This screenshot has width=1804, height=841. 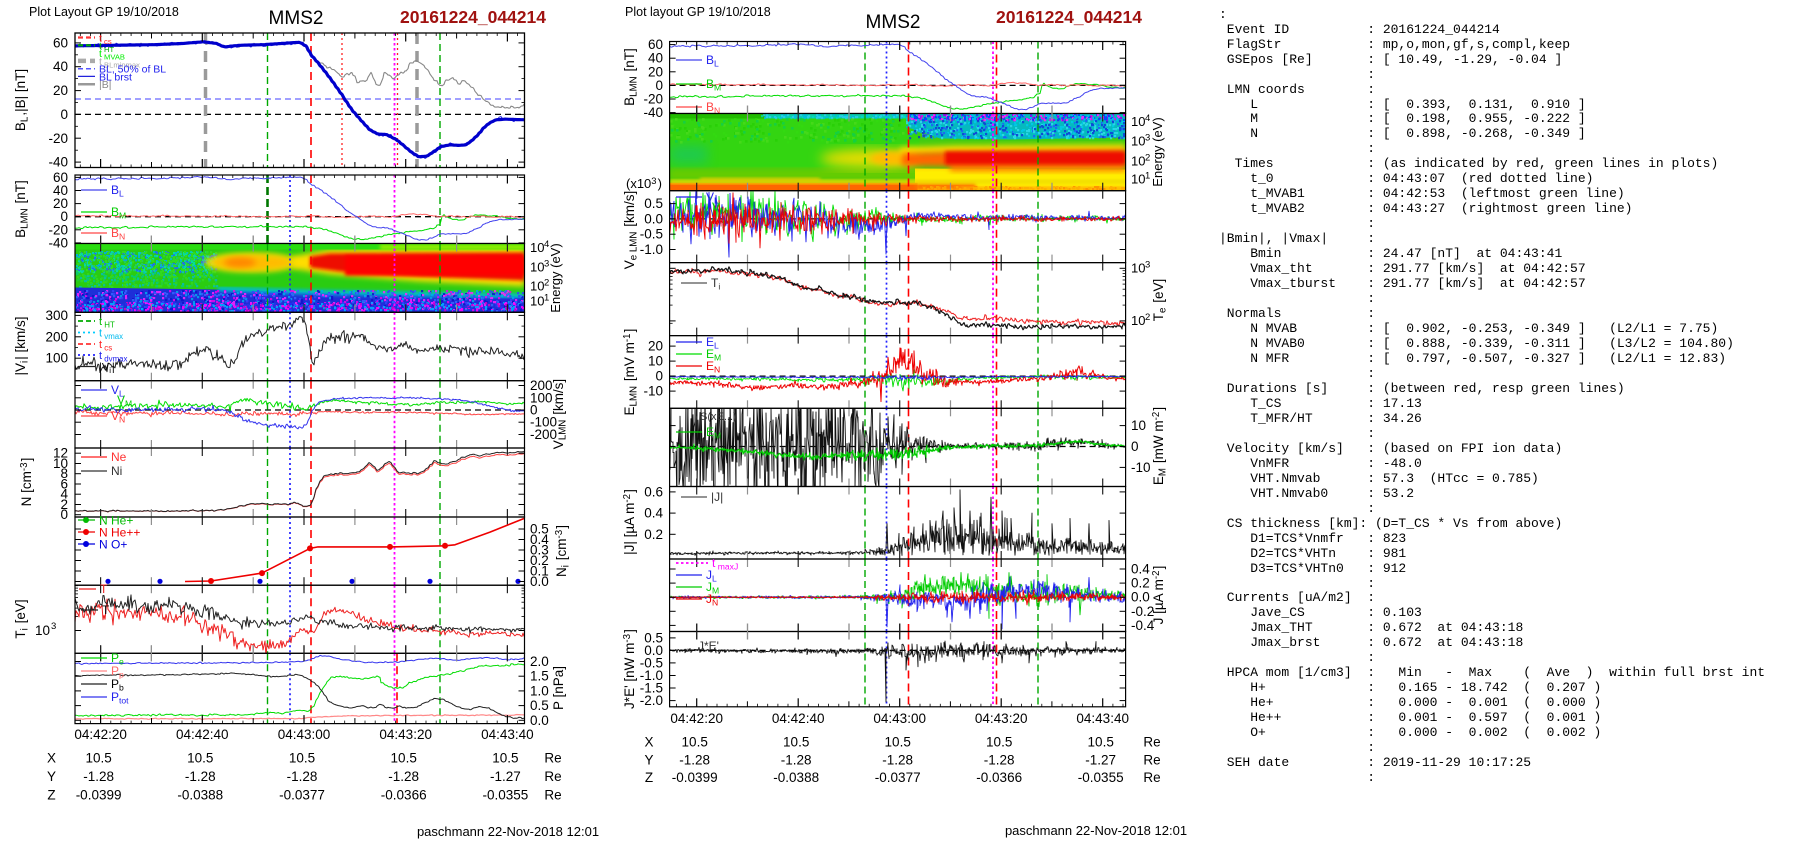 I want to click on svg-text: BL, 50% of BL, so click(x=132, y=70).